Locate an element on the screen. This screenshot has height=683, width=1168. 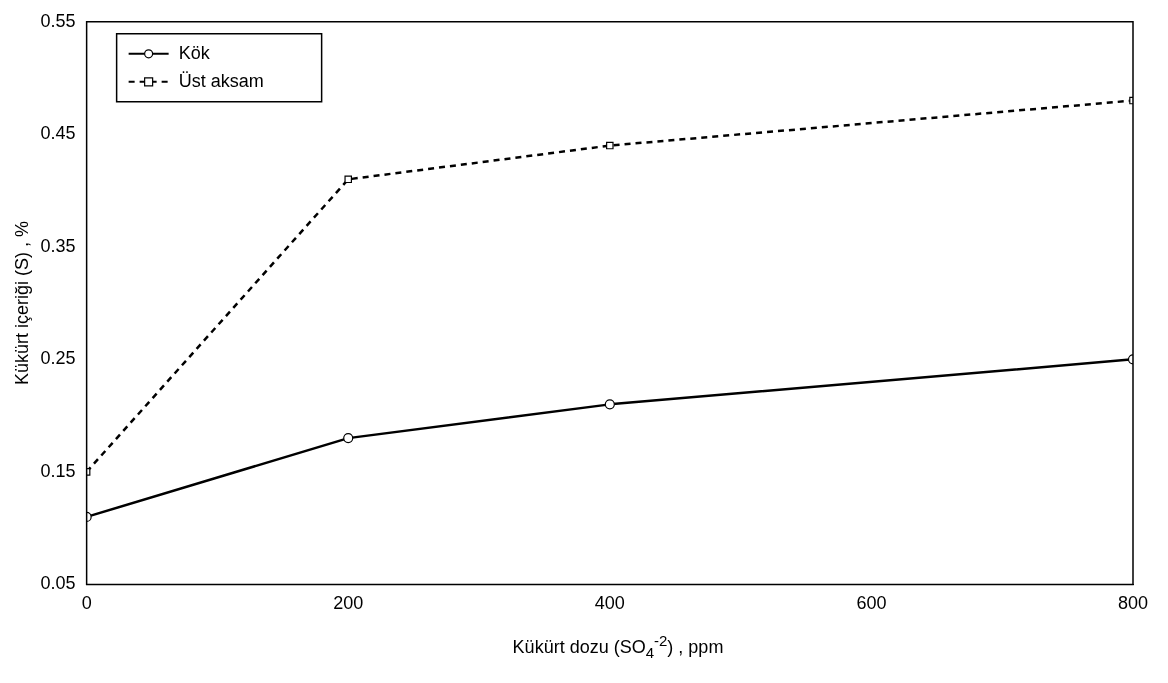
x-tick-label: 600 is located at coordinates (871, 603).